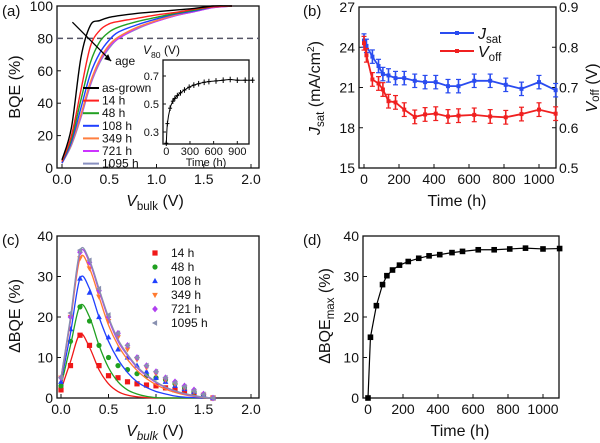 The height and width of the screenshot is (443, 600). What do you see at coordinates (15, 86) in the screenshot?
I see `y-axis-label-part: BQE (%)` at bounding box center [15, 86].